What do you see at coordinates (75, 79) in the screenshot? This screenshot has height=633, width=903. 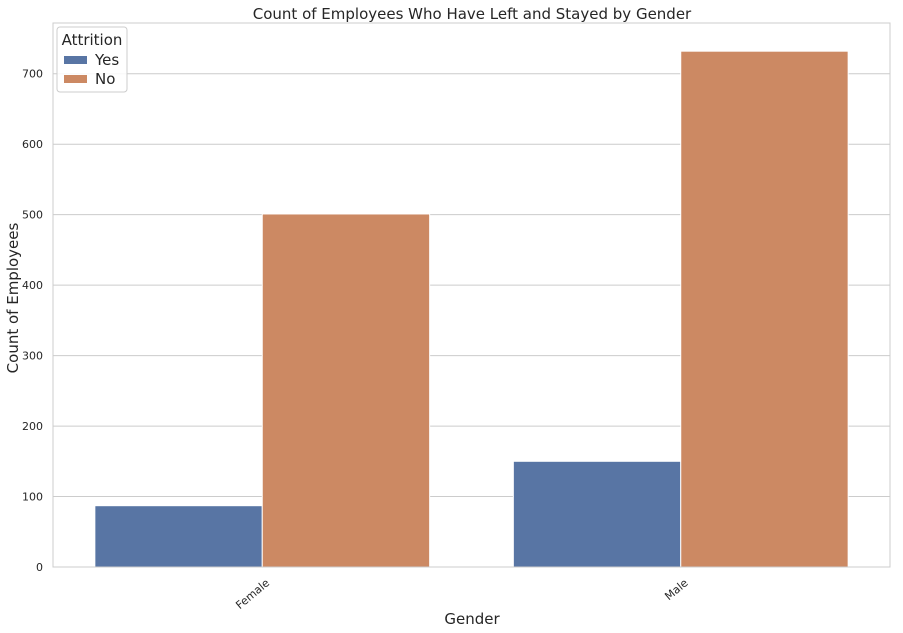 I see `legend-swatch-no` at bounding box center [75, 79].